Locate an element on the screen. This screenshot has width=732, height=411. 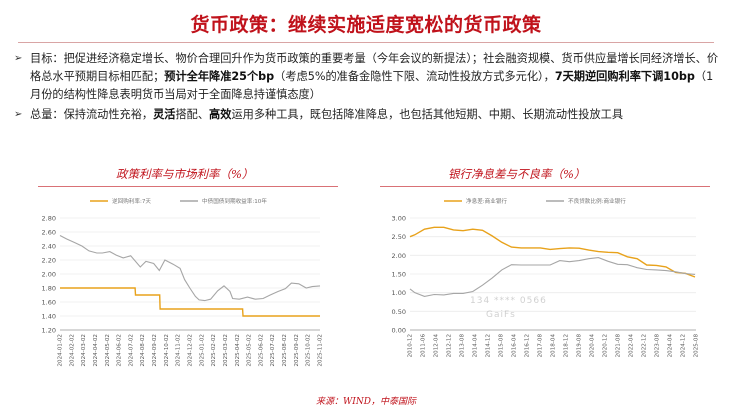
bullet-emphasis: 7天期逆回购利率下调10bp is located at coordinates (624, 76).